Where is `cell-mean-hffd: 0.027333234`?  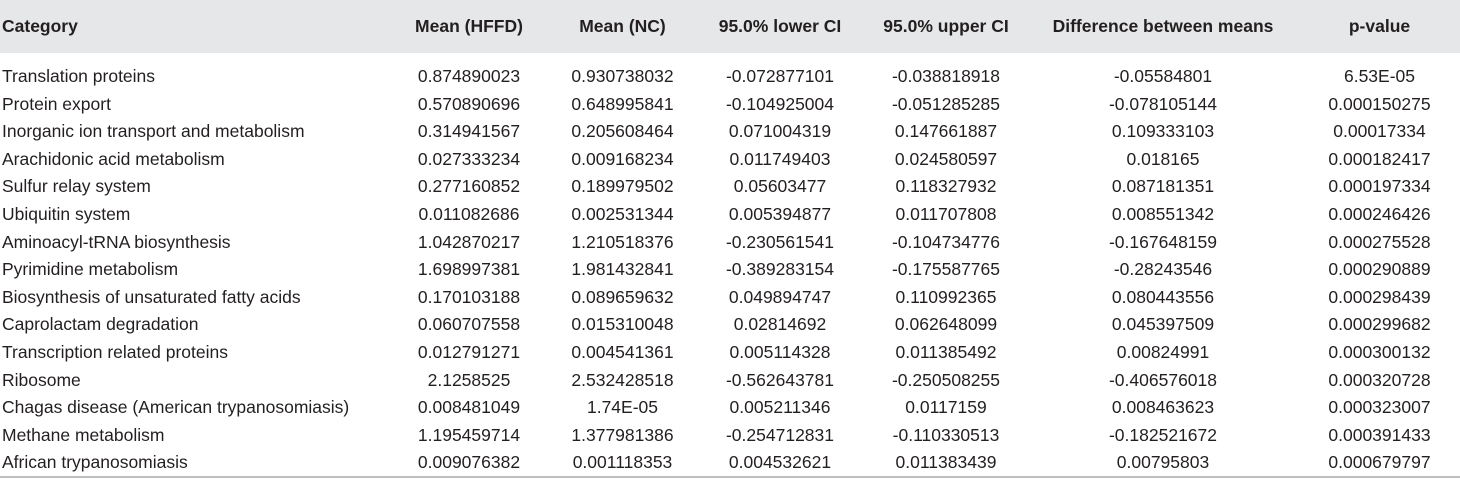 cell-mean-hffd: 0.027333234 is located at coordinates (469, 158).